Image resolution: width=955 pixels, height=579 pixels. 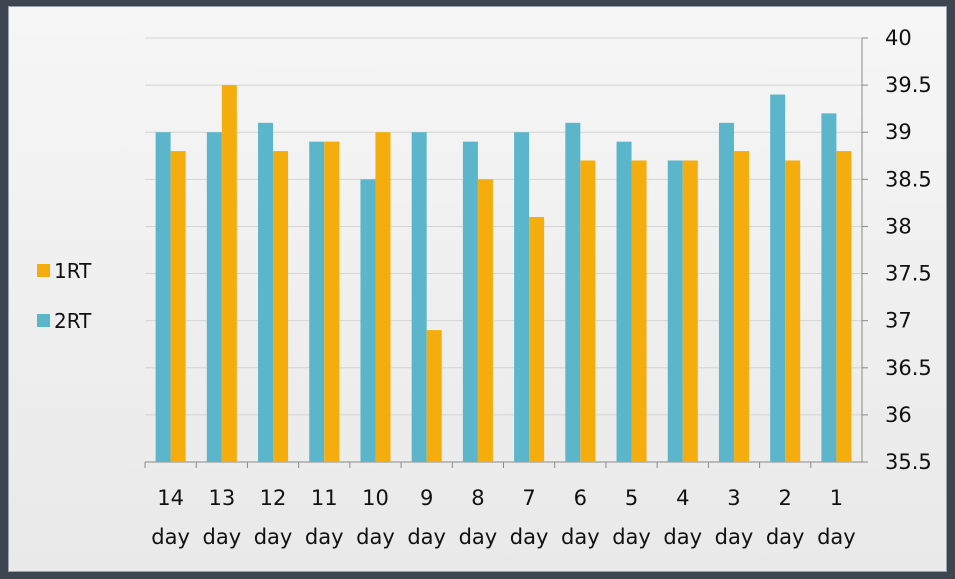 I want to click on legend-swatch-1rt, so click(x=43, y=270).